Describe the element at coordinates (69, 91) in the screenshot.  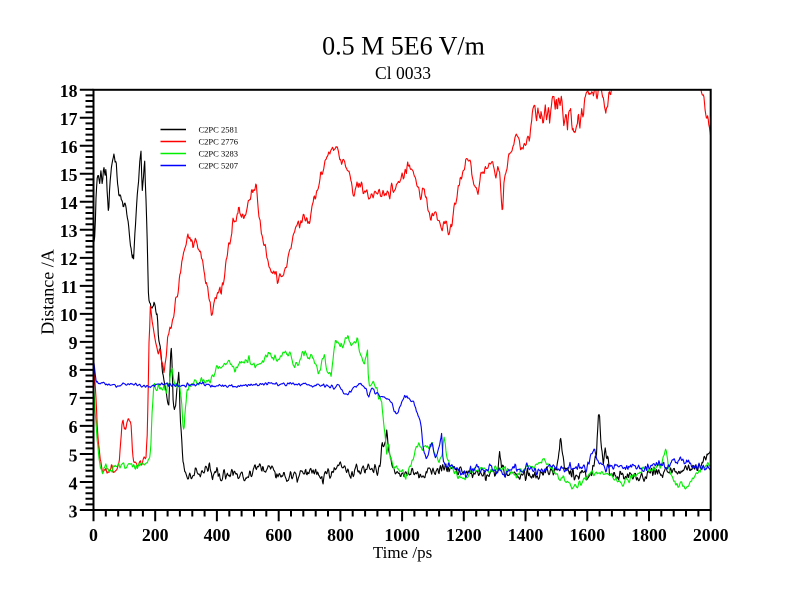
I see `svg-text: 18` at that location.